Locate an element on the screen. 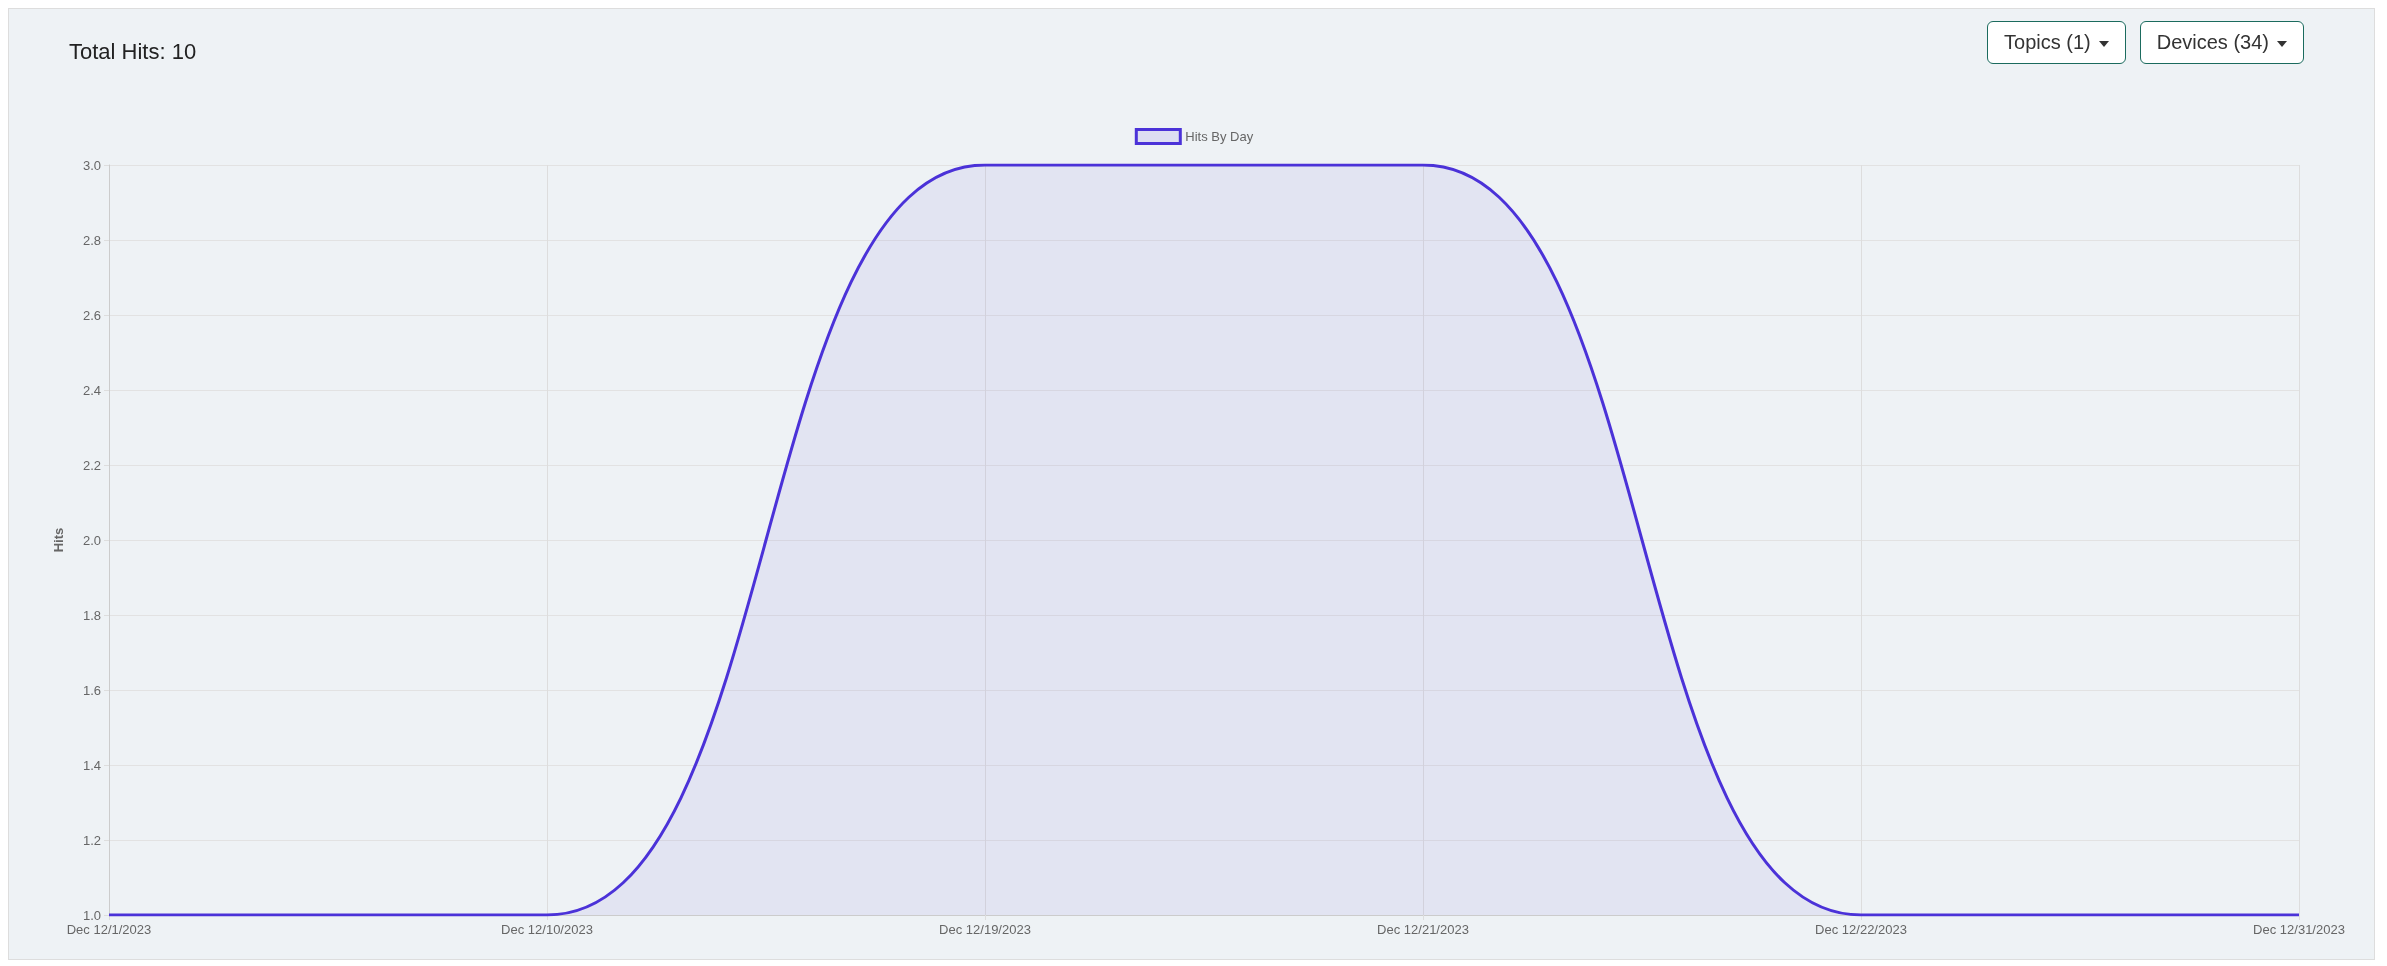 This screenshot has height=966, width=2387. y-tick-label: 1.4 is located at coordinates (91, 765).